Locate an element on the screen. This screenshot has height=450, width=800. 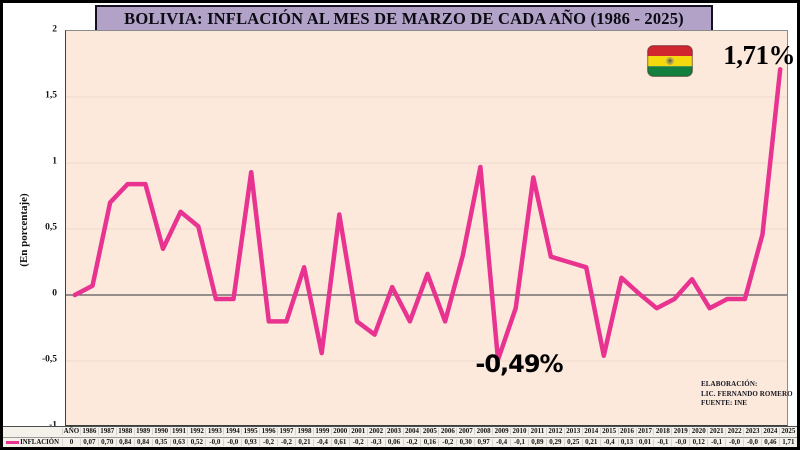
inflation-cell: 0,07 is located at coordinates (88, 442).